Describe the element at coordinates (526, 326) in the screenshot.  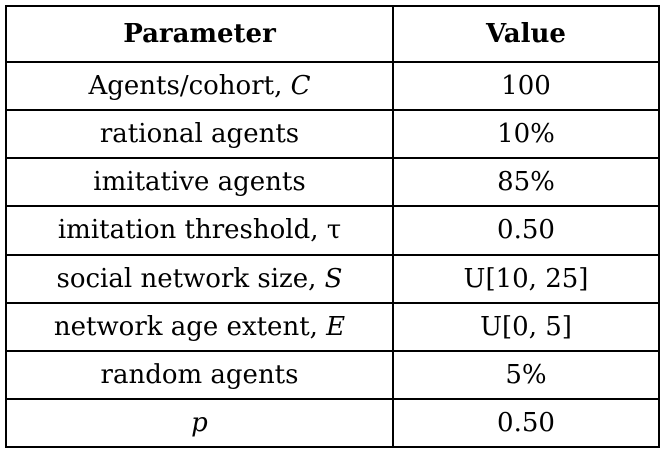
I see `value-cell: U[0, 5]` at that location.